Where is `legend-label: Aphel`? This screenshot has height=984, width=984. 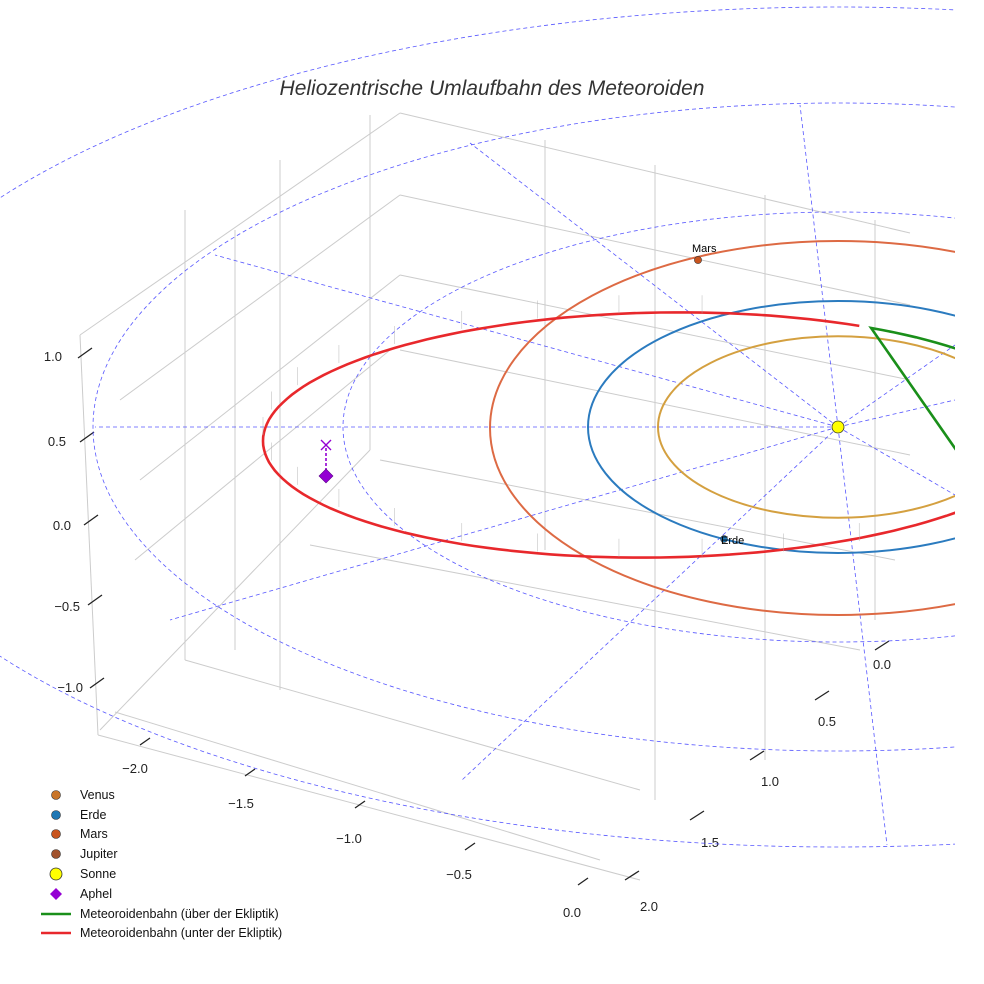
legend-label: Aphel is located at coordinates (96, 893).